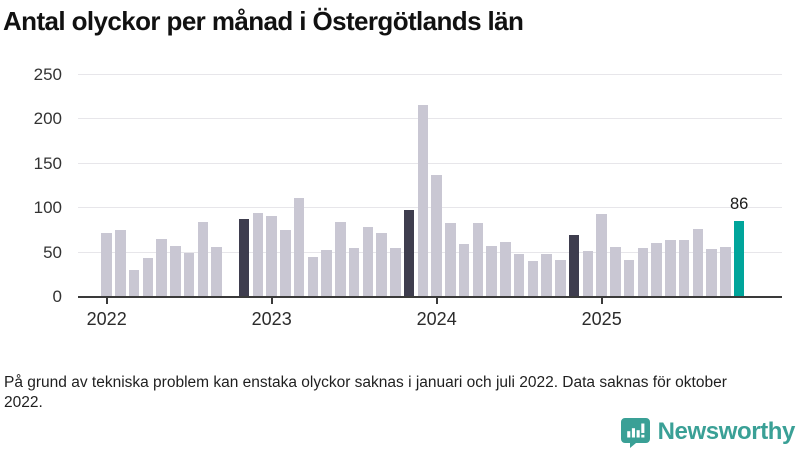 This screenshot has height=450, width=800. I want to click on x-tick-label-2022: 2022, so click(106, 319).